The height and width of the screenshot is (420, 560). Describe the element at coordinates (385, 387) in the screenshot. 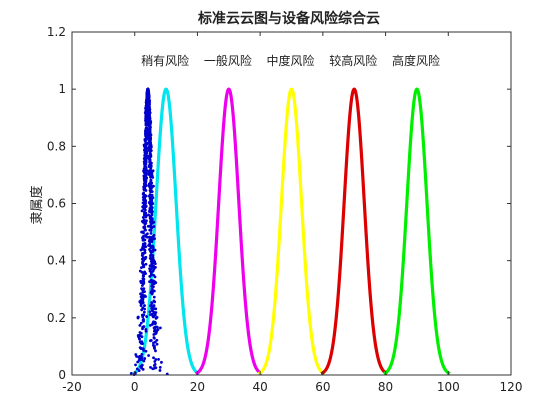

I see `x-tick-label: 80` at that location.